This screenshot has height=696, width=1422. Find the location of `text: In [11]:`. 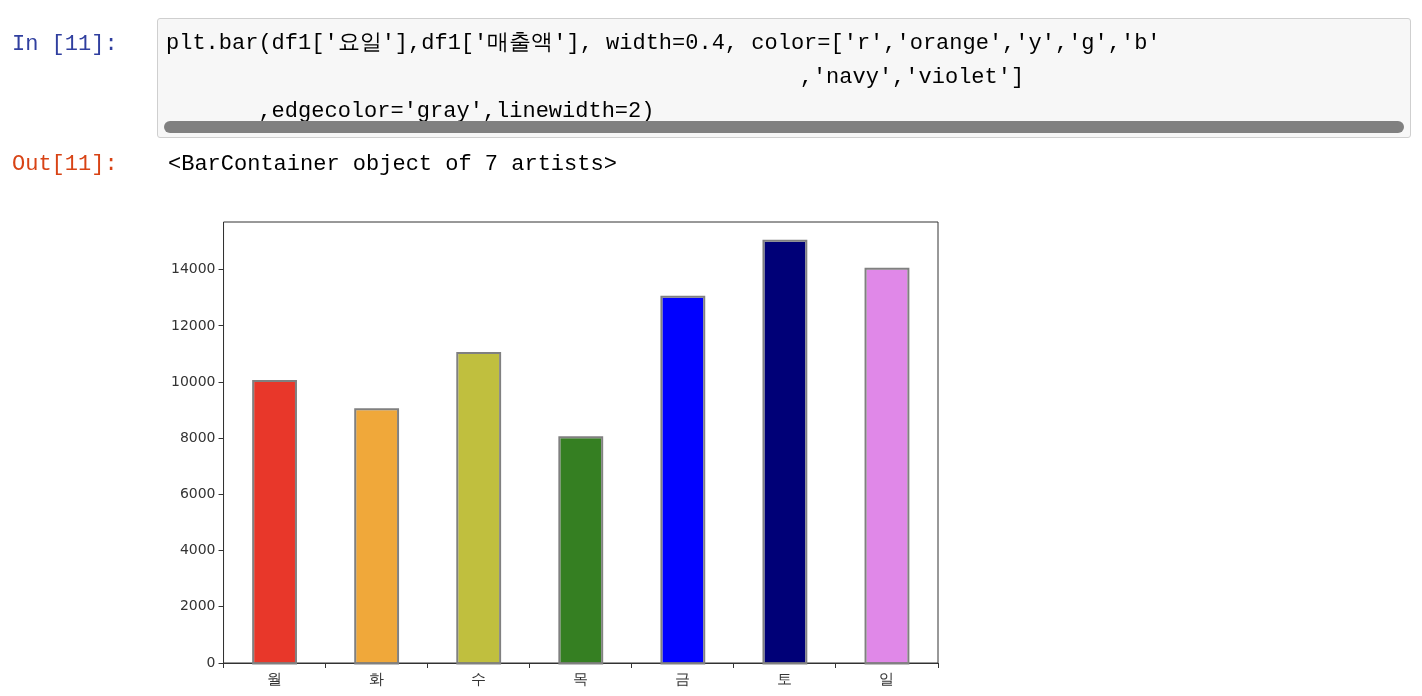

text: In [11]: is located at coordinates (65, 45).